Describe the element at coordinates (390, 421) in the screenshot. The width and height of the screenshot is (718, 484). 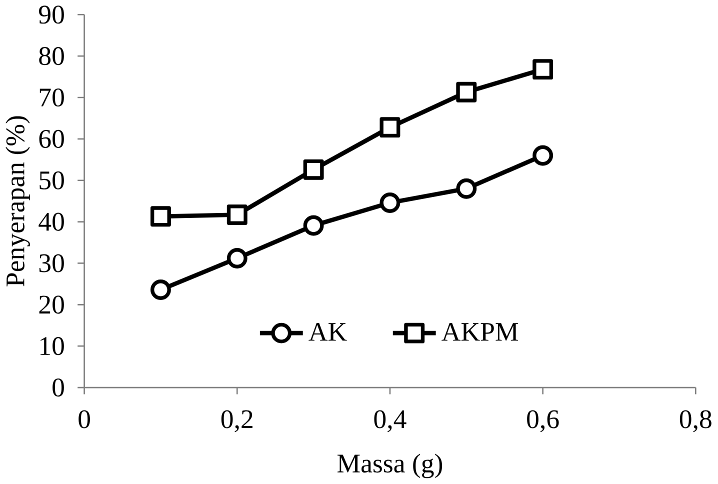
I see `x-tick-label: 0,4` at that location.